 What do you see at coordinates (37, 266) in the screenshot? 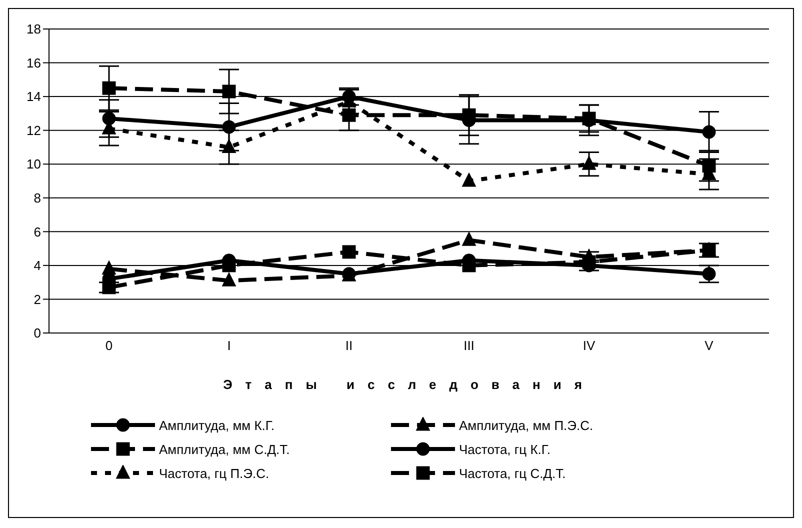
I see `y-tick-label: 4` at bounding box center [37, 266].